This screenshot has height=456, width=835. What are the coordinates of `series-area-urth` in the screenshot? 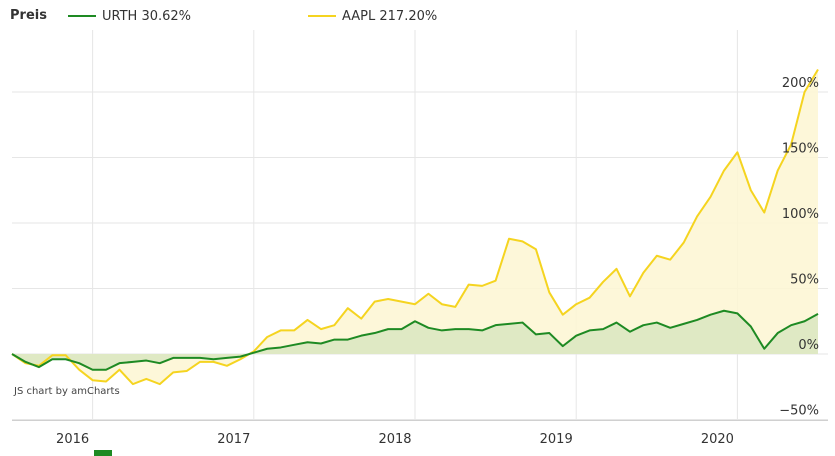 It's located at (415, 340).